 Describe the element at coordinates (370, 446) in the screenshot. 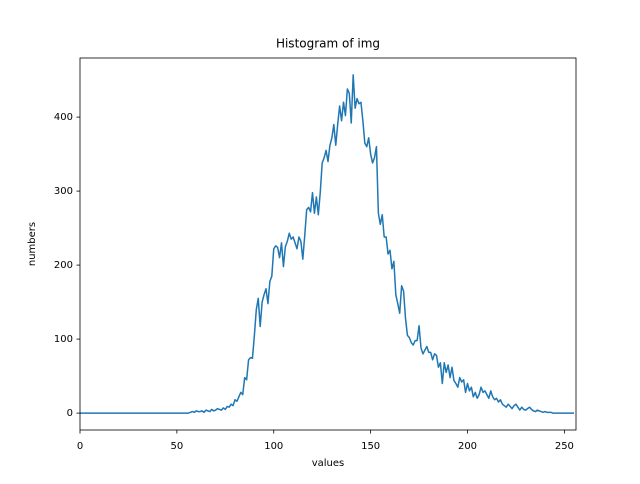

I see `x-tick-label: 150` at that location.